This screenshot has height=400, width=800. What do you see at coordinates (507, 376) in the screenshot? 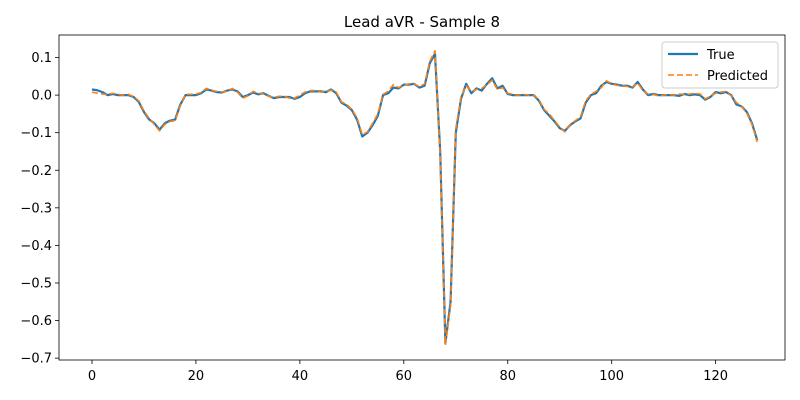
I see `x-tick-label: 80` at bounding box center [507, 376].